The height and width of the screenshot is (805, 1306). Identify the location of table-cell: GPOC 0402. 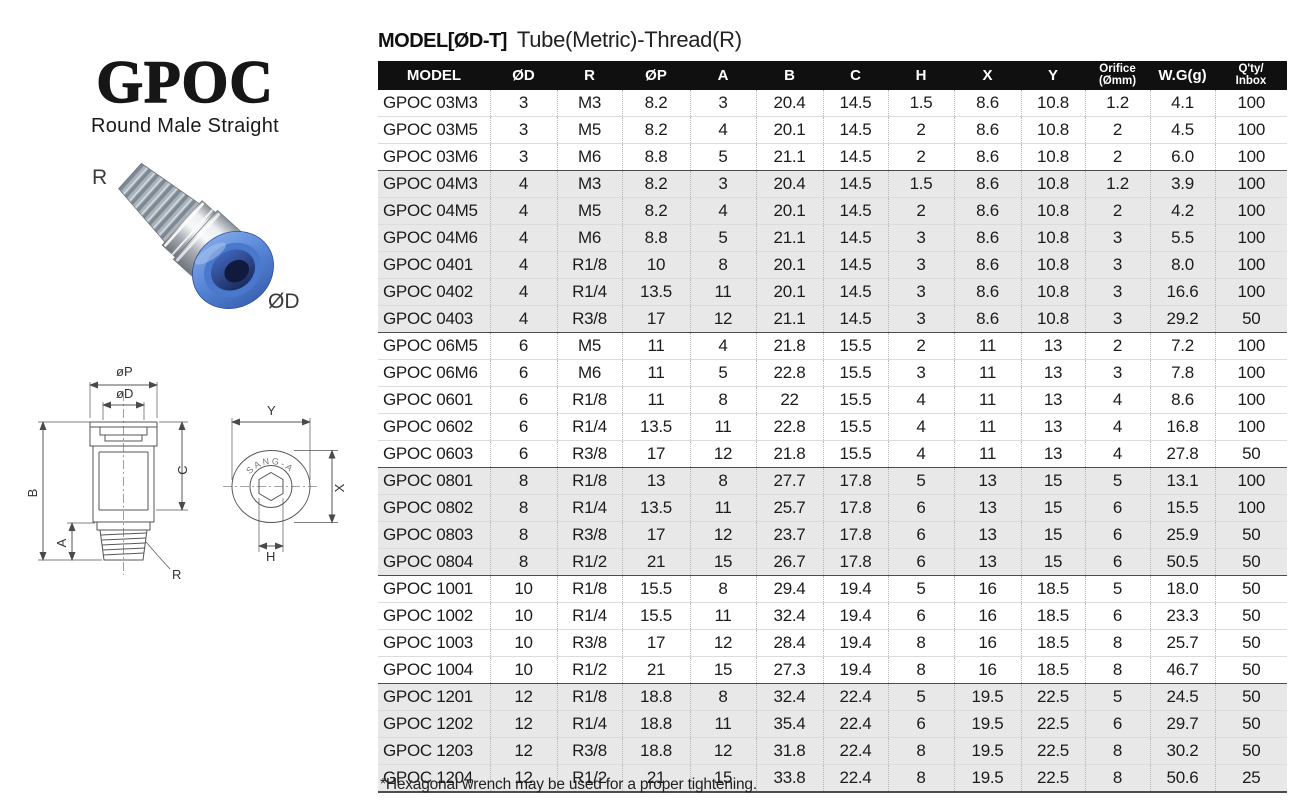
(434, 292).